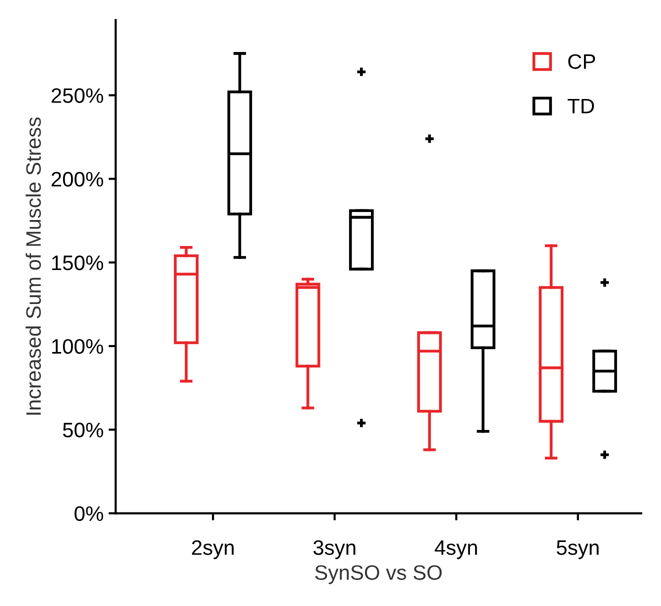  I want to click on x-tick-label: 2syn, so click(213, 550).